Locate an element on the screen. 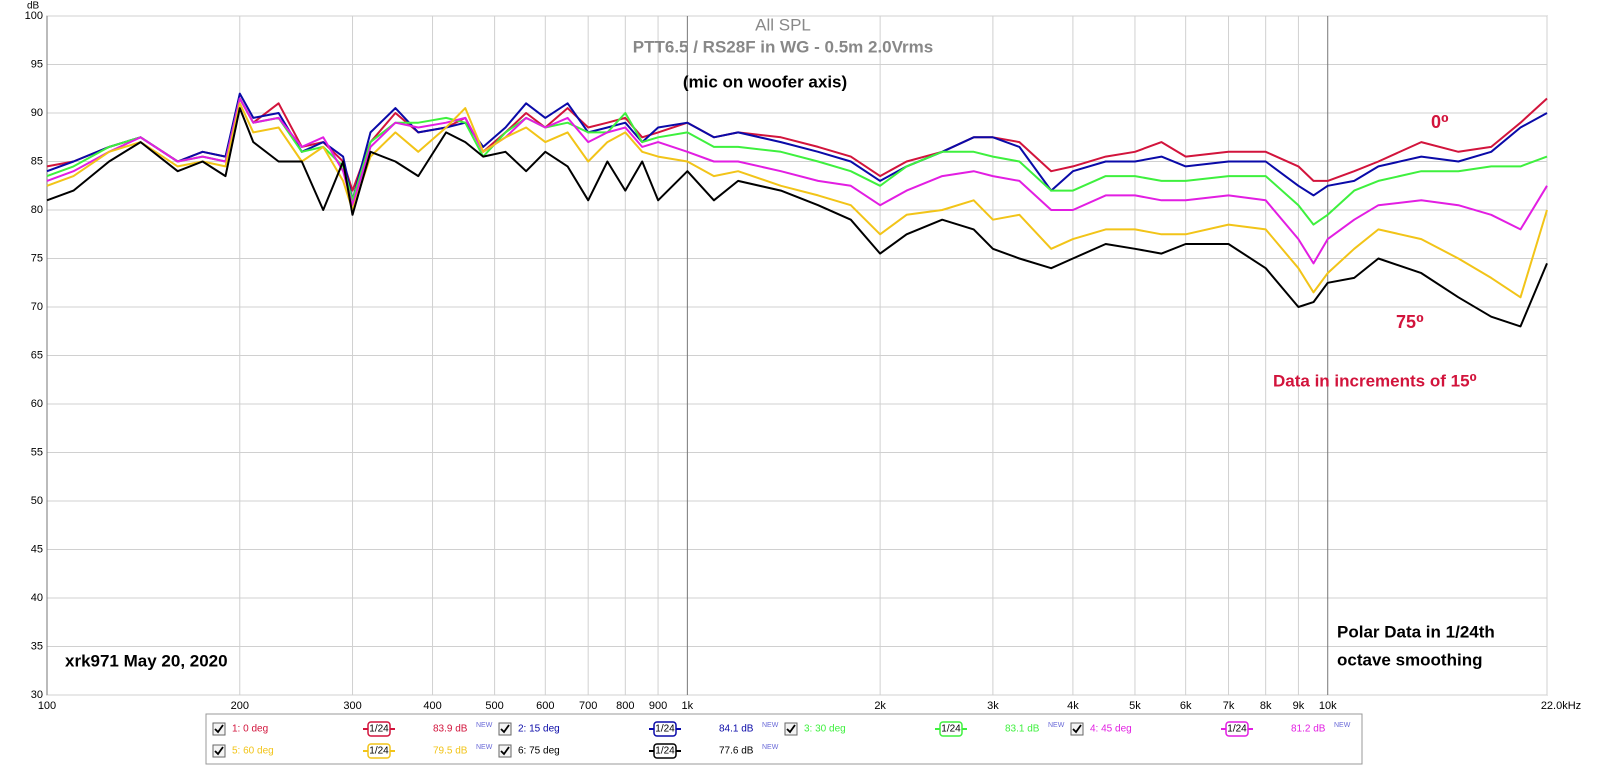 This screenshot has height=781, width=1600. y-tick-label: 90 is located at coordinates (37, 113).